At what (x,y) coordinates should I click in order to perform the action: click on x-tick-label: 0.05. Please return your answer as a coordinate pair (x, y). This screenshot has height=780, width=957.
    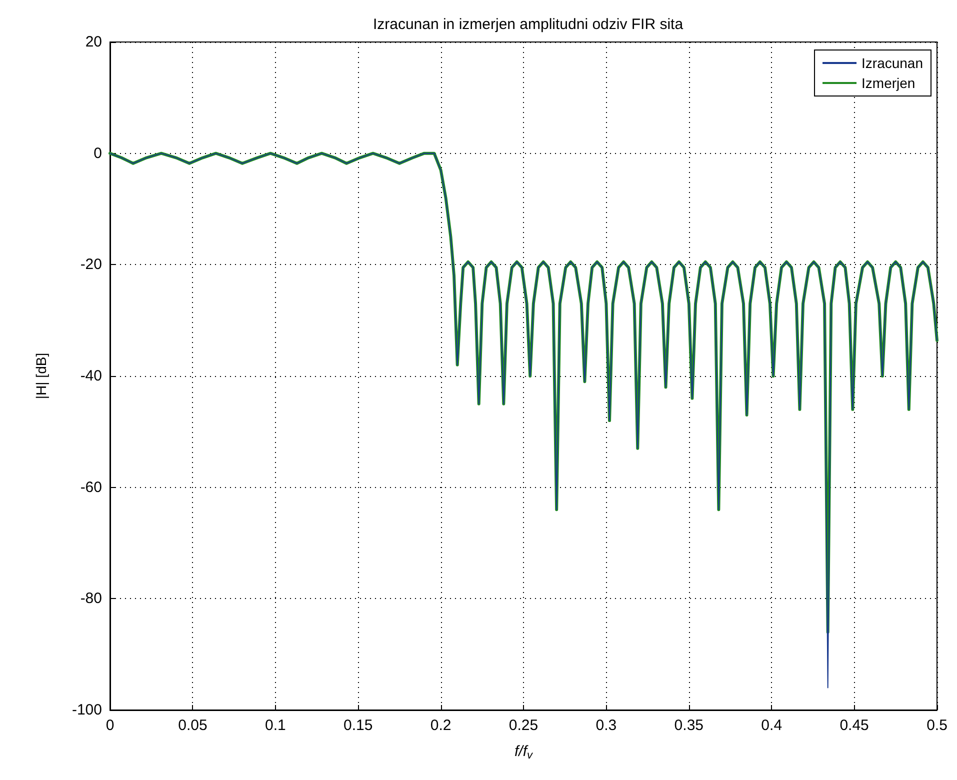
    Looking at the image, I should click on (193, 725).